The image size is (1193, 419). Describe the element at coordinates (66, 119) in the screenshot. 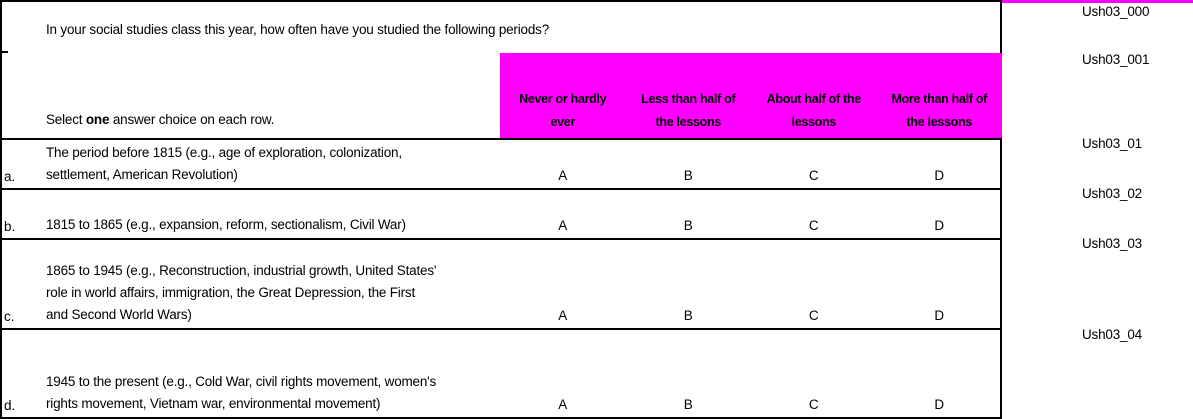

I see `instruction-prefix: Select` at that location.